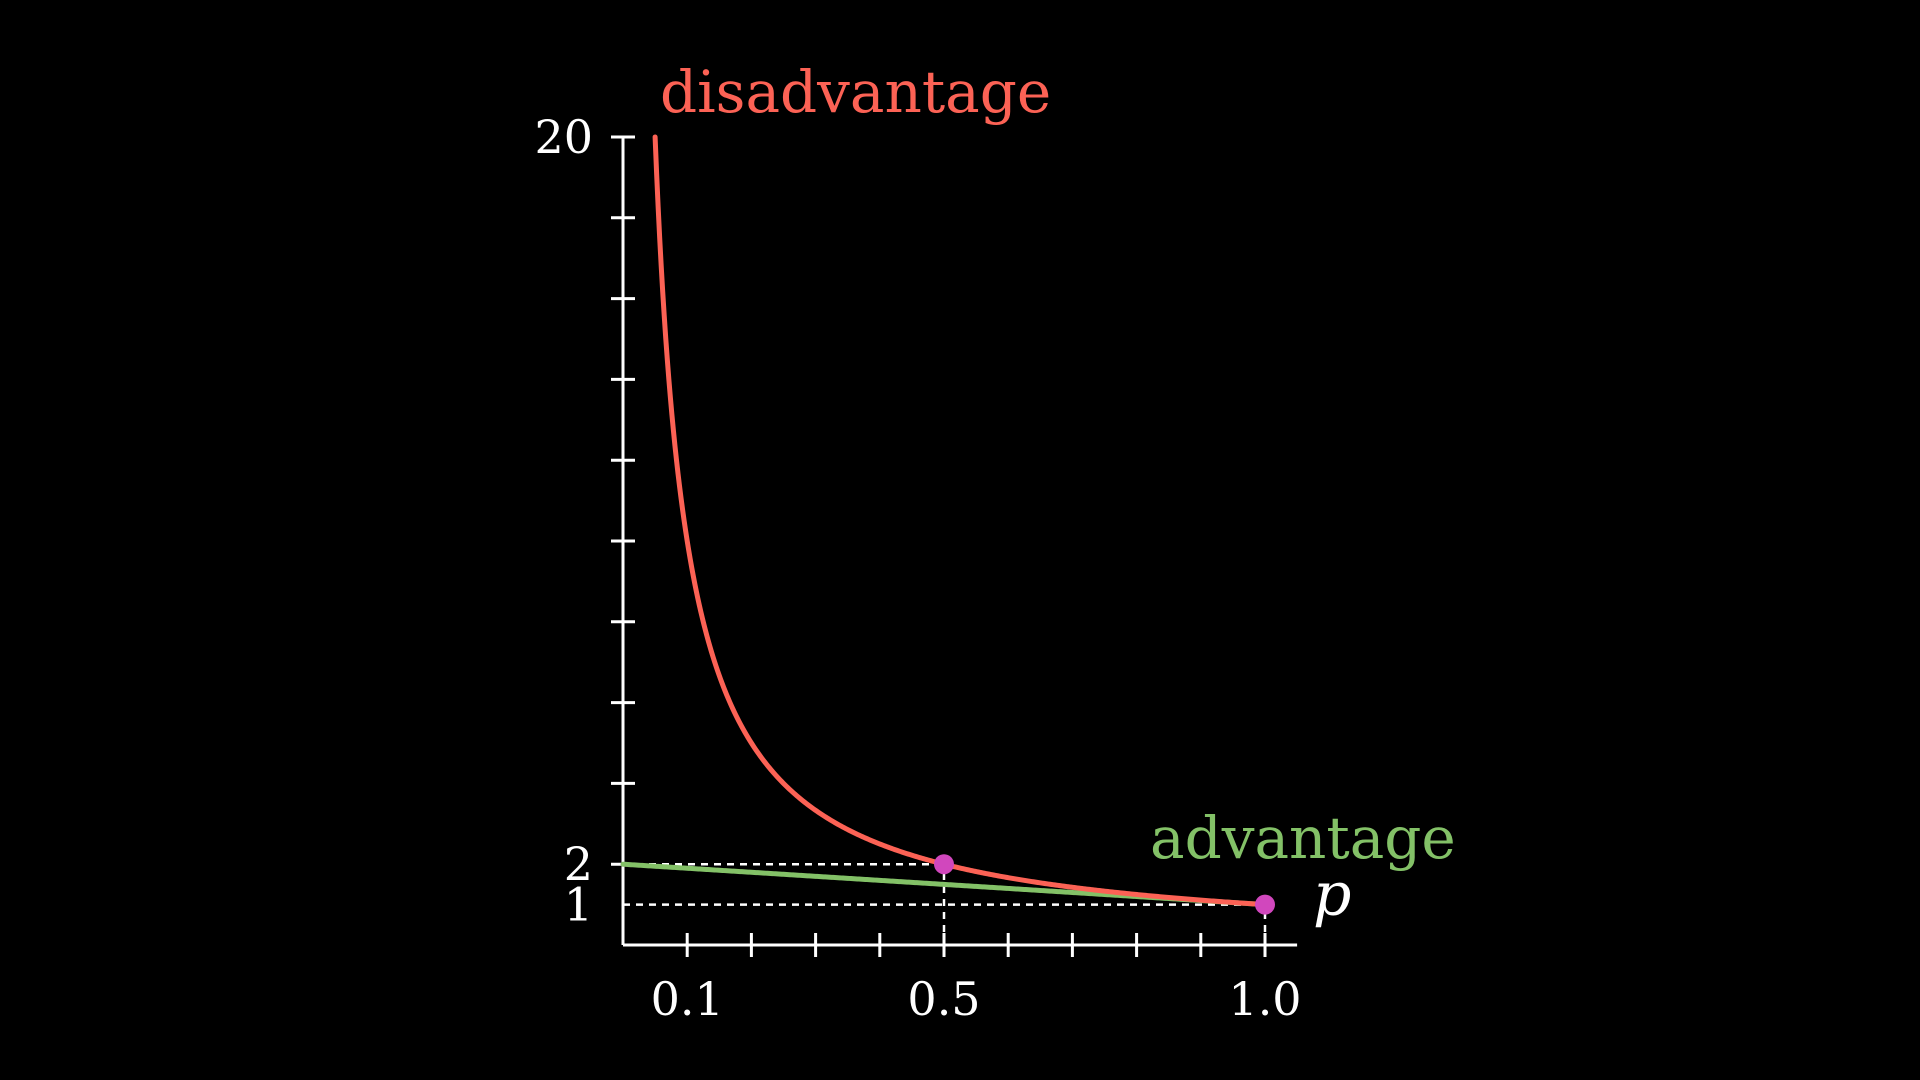  Describe the element at coordinates (1104, 884) in the screenshot. I see `highlight-points` at that location.